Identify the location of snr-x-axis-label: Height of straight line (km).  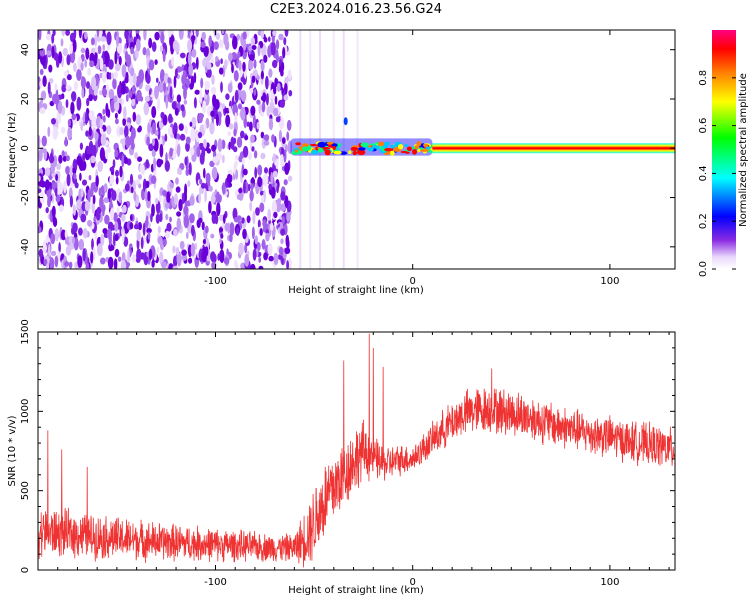
(356, 590).